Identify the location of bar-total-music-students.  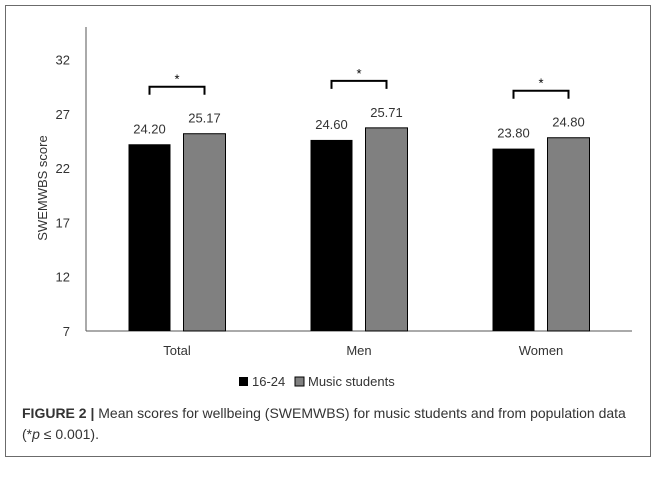
(204, 232).